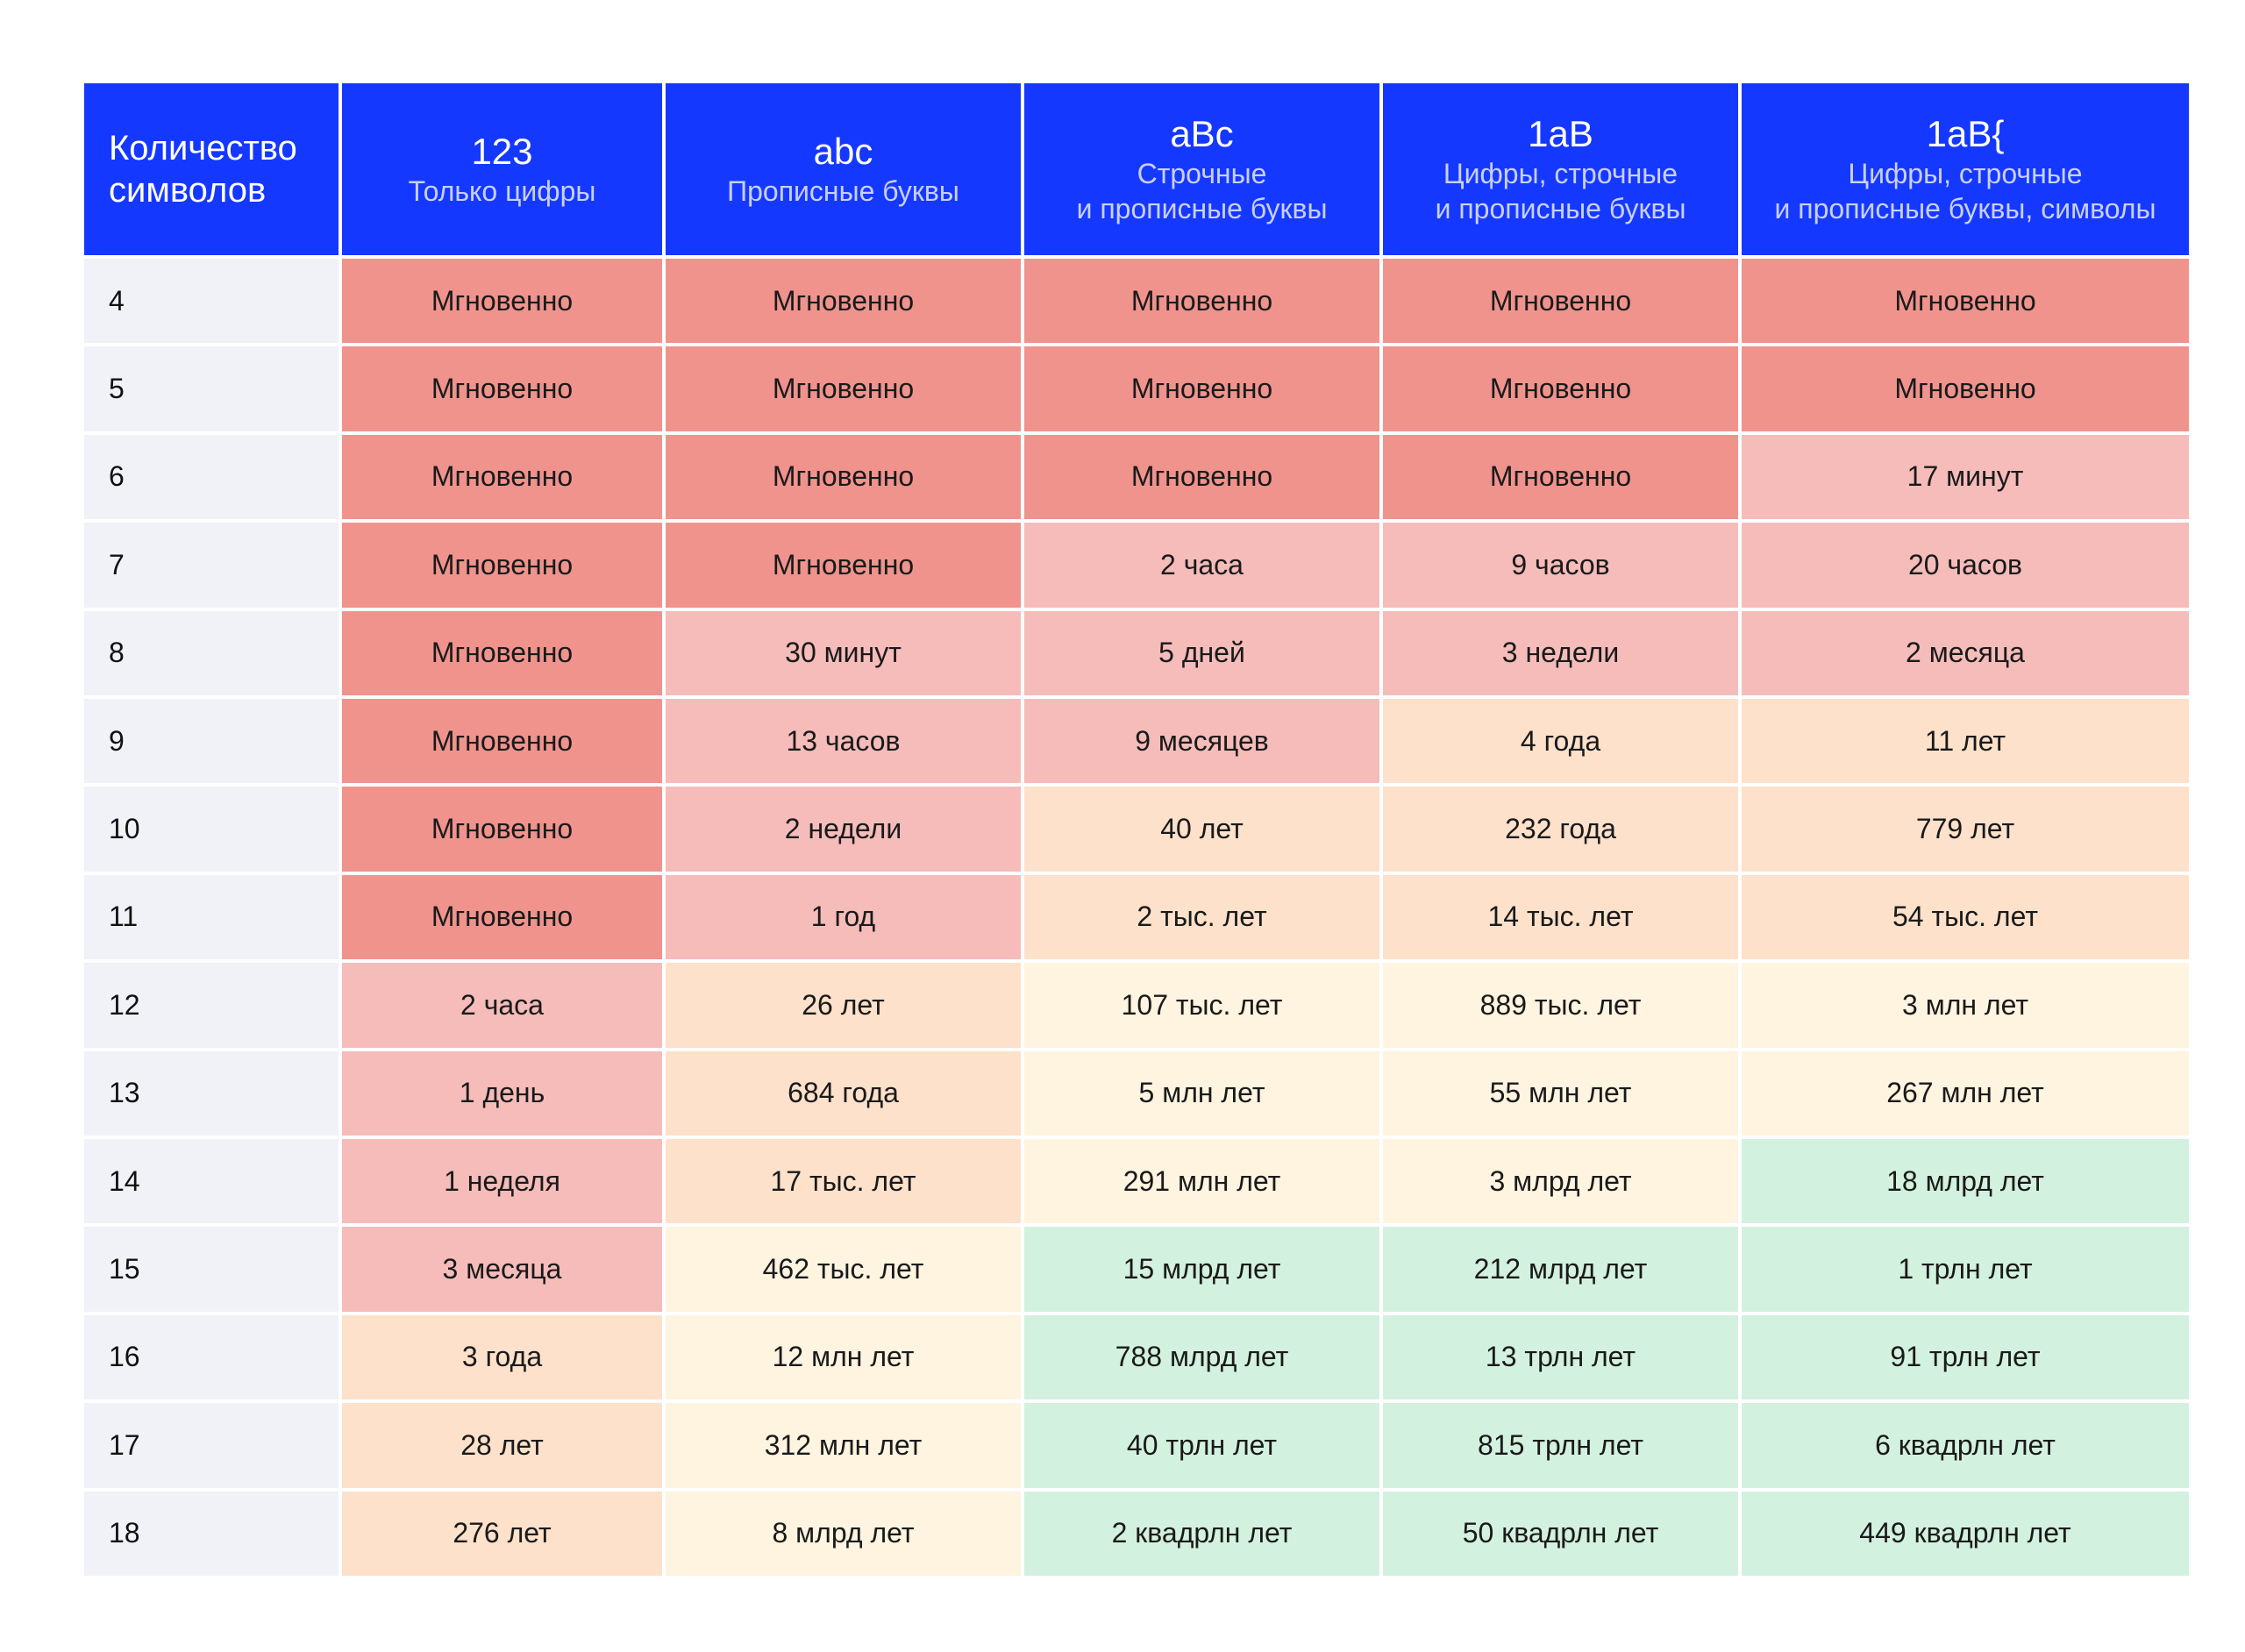 This screenshot has width=2245, height=1652. Describe the element at coordinates (203, 169) in the screenshot. I see `header-length-label: Количество символов` at that location.